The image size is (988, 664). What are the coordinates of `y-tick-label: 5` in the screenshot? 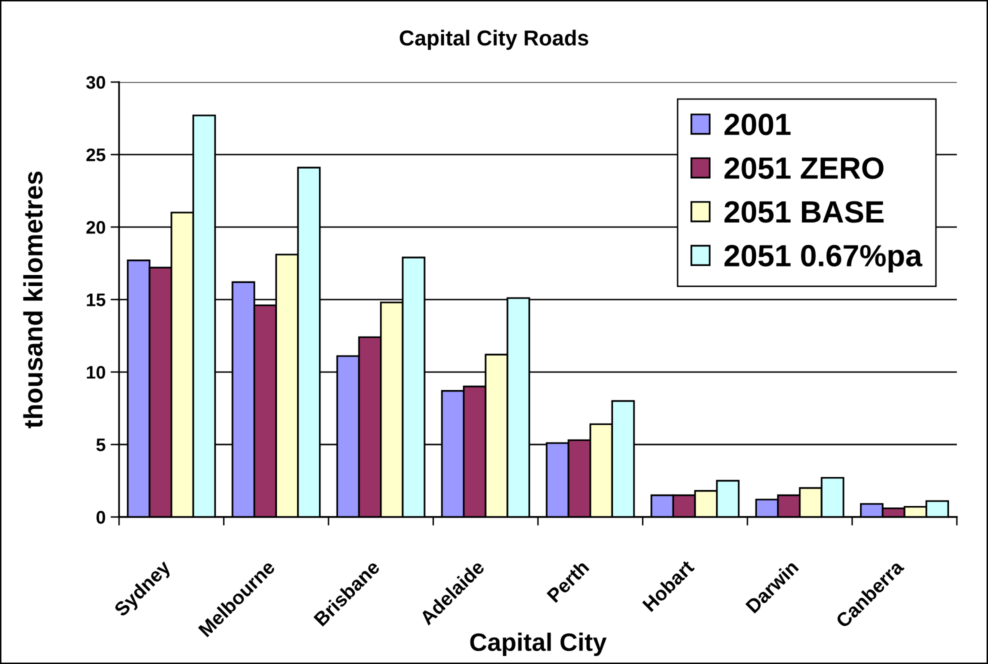 It's located at (101, 445).